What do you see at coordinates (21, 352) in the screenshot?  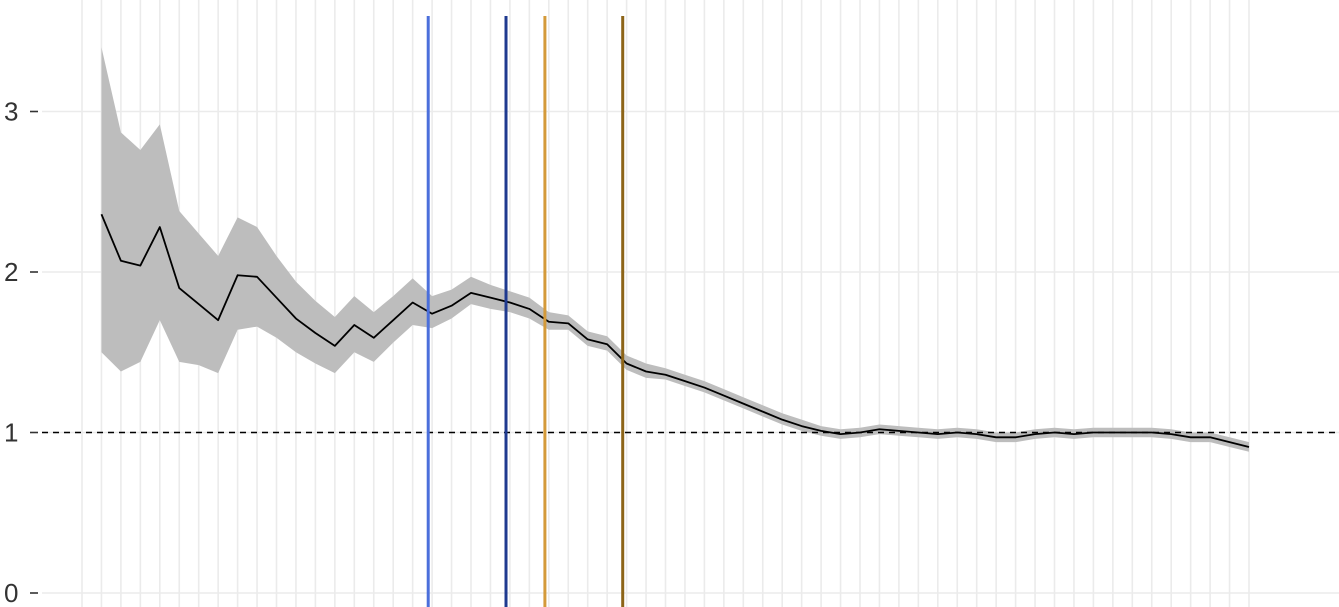 I see `y-axis: 0 1 2 3` at bounding box center [21, 352].